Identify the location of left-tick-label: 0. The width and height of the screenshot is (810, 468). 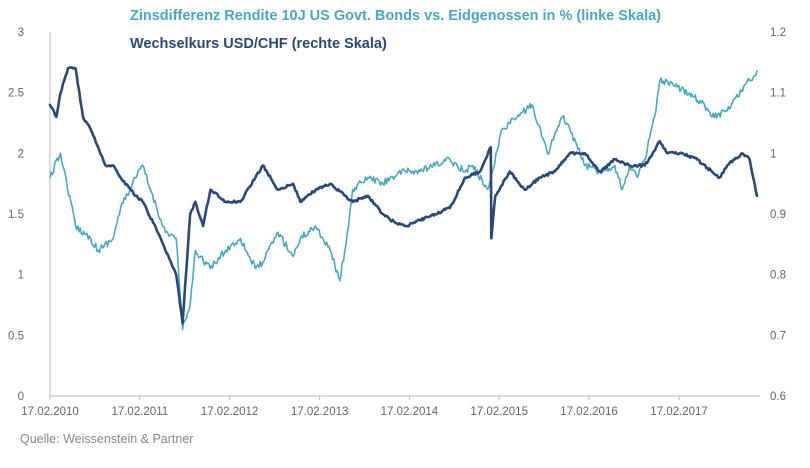
(21, 397).